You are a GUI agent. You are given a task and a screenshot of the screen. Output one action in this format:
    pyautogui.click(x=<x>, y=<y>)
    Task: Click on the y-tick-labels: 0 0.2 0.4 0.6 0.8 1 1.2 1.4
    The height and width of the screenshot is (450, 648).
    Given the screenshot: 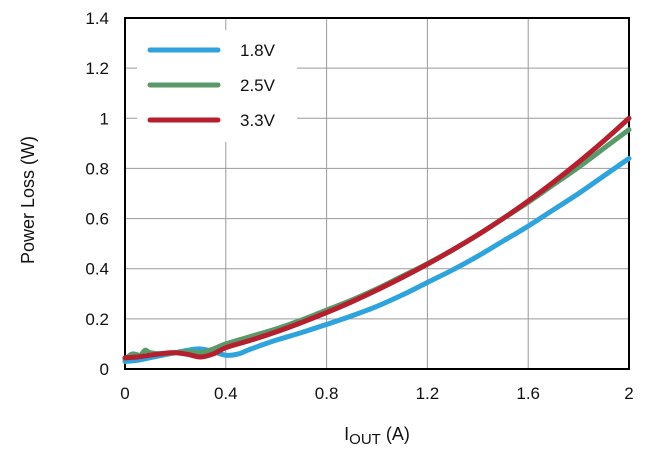 What is the action you would take?
    pyautogui.click(x=97, y=194)
    